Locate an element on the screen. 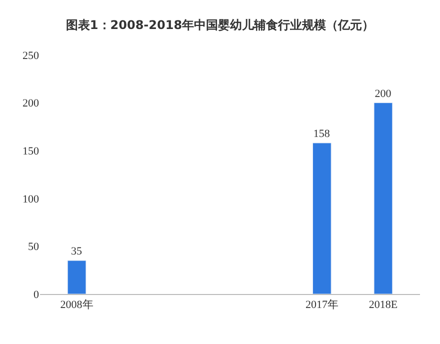 The height and width of the screenshot is (344, 440). y-tick-label: 0 is located at coordinates (37, 294).